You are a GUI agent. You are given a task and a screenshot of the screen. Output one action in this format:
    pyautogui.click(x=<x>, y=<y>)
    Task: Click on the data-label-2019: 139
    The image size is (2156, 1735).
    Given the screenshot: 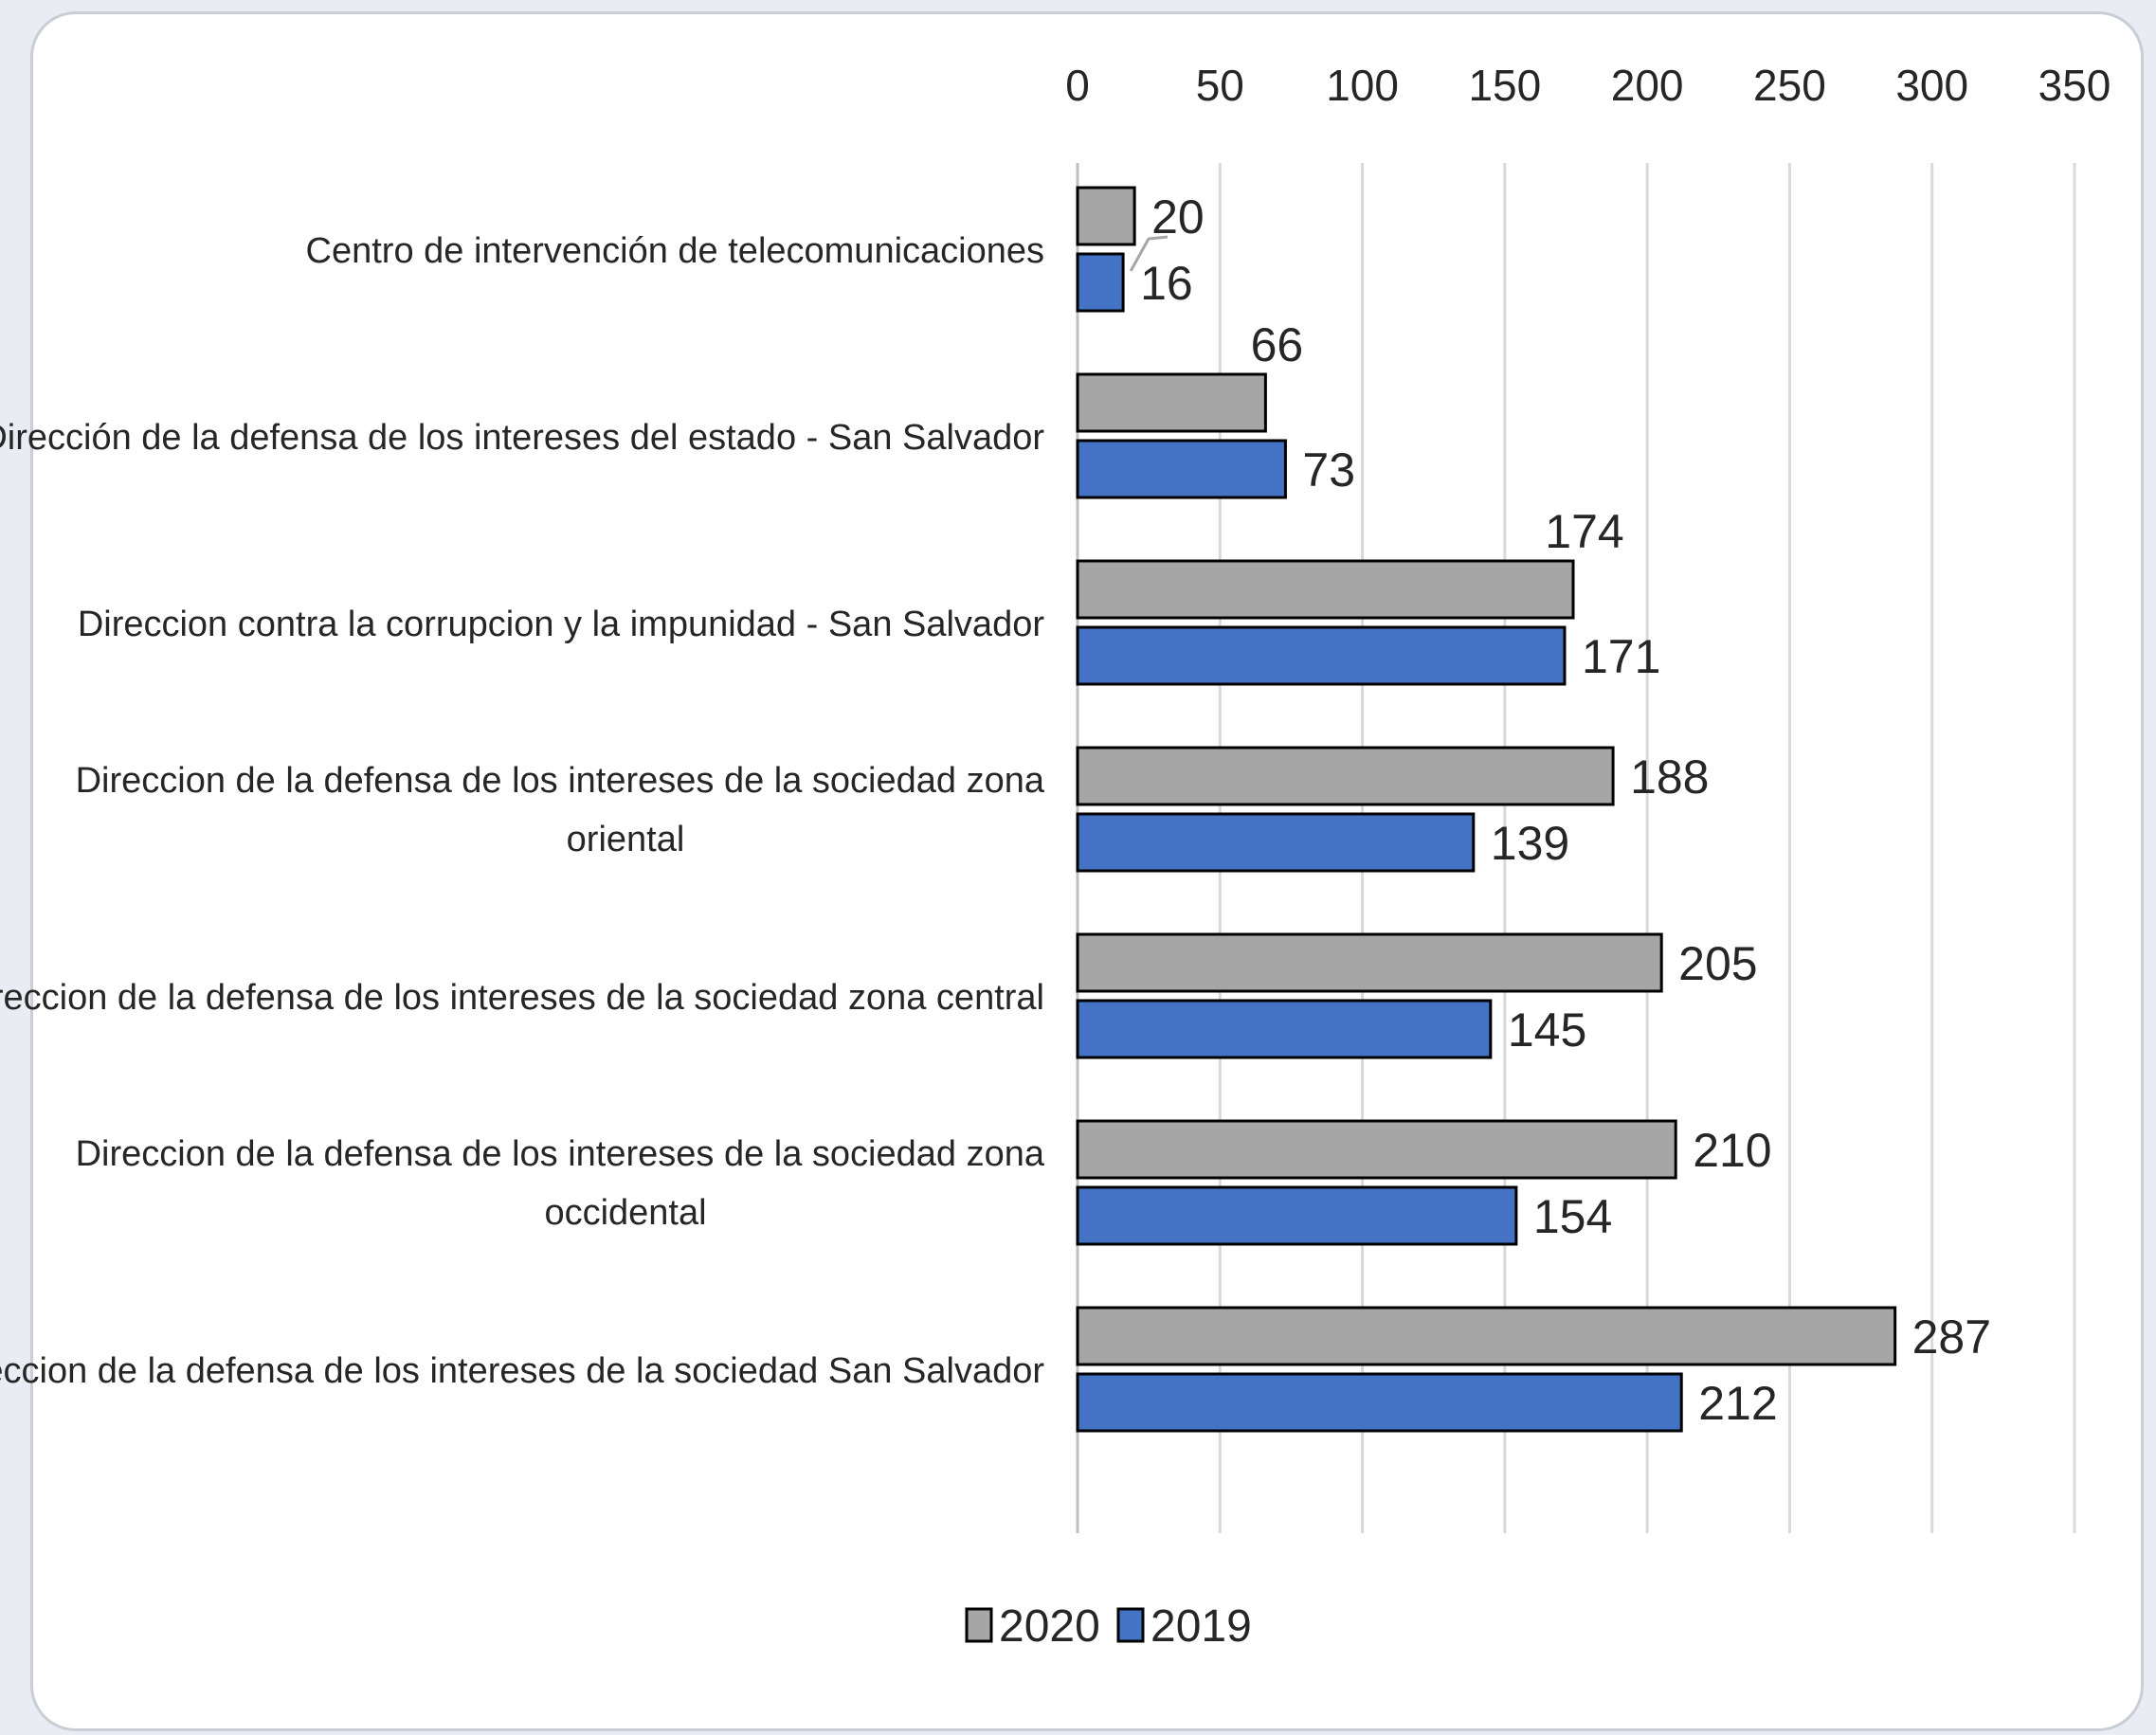 What is the action you would take?
    pyautogui.click(x=1530, y=843)
    